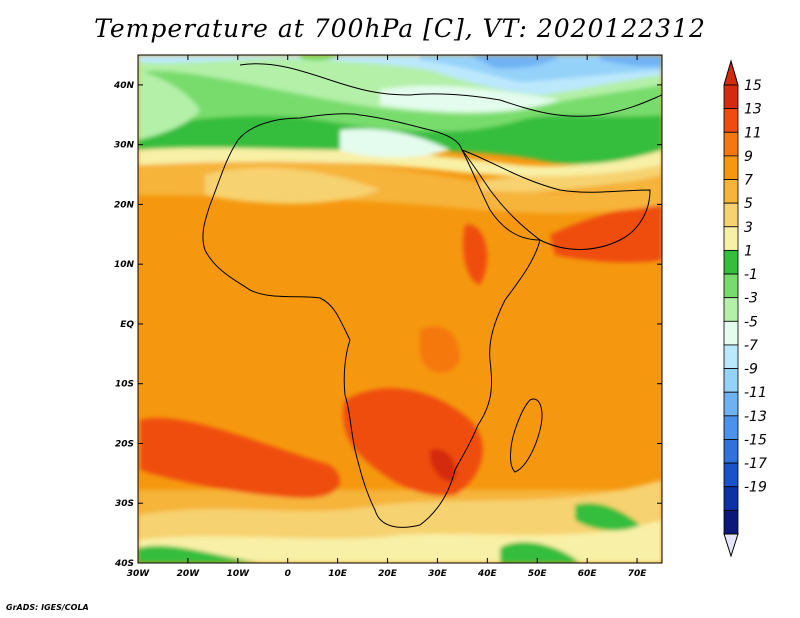  What do you see at coordinates (124, 86) in the screenshot?
I see `lat-tick-label: 40N` at bounding box center [124, 86].